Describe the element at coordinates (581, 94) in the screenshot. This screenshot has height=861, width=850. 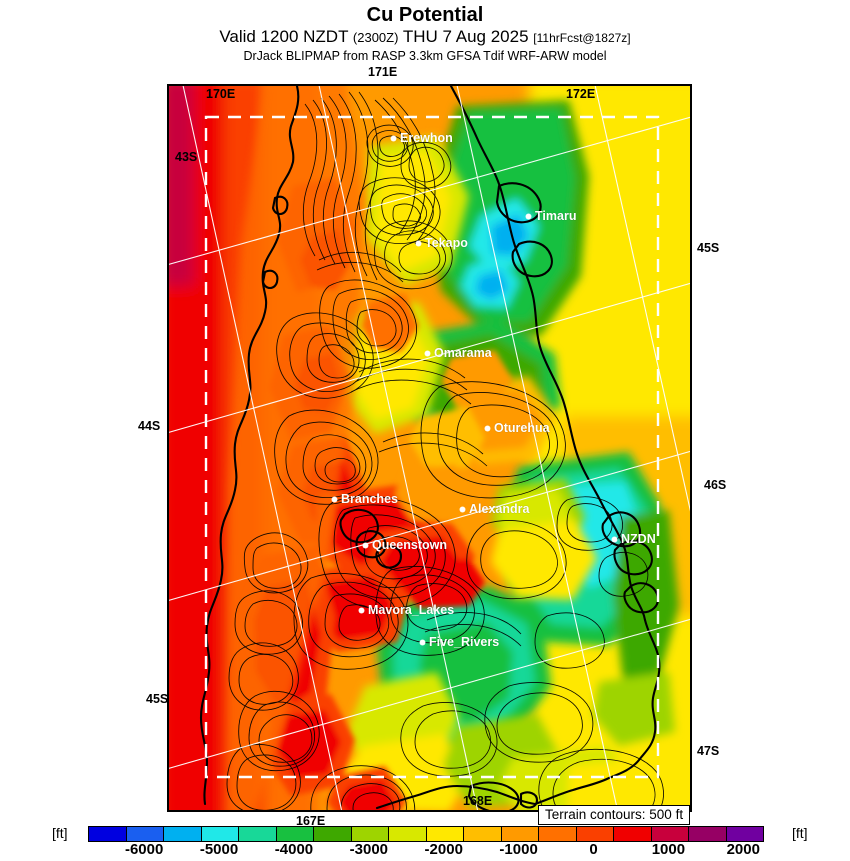
I see `lon-label-172e: 172E` at that location.